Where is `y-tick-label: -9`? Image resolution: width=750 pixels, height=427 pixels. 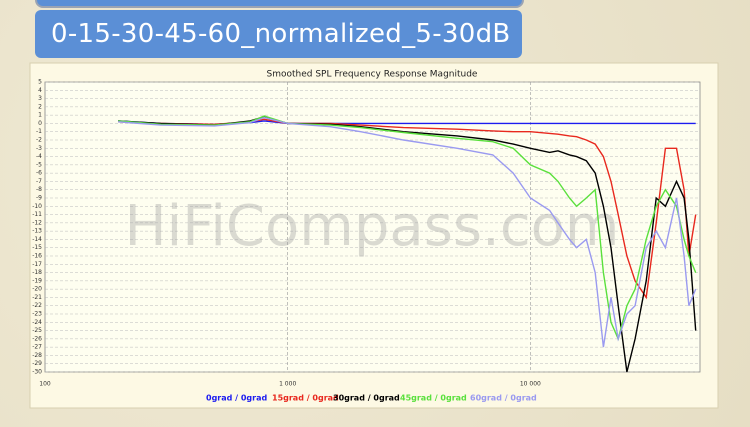
y-tick-label: -9 is located at coordinates (39, 198).